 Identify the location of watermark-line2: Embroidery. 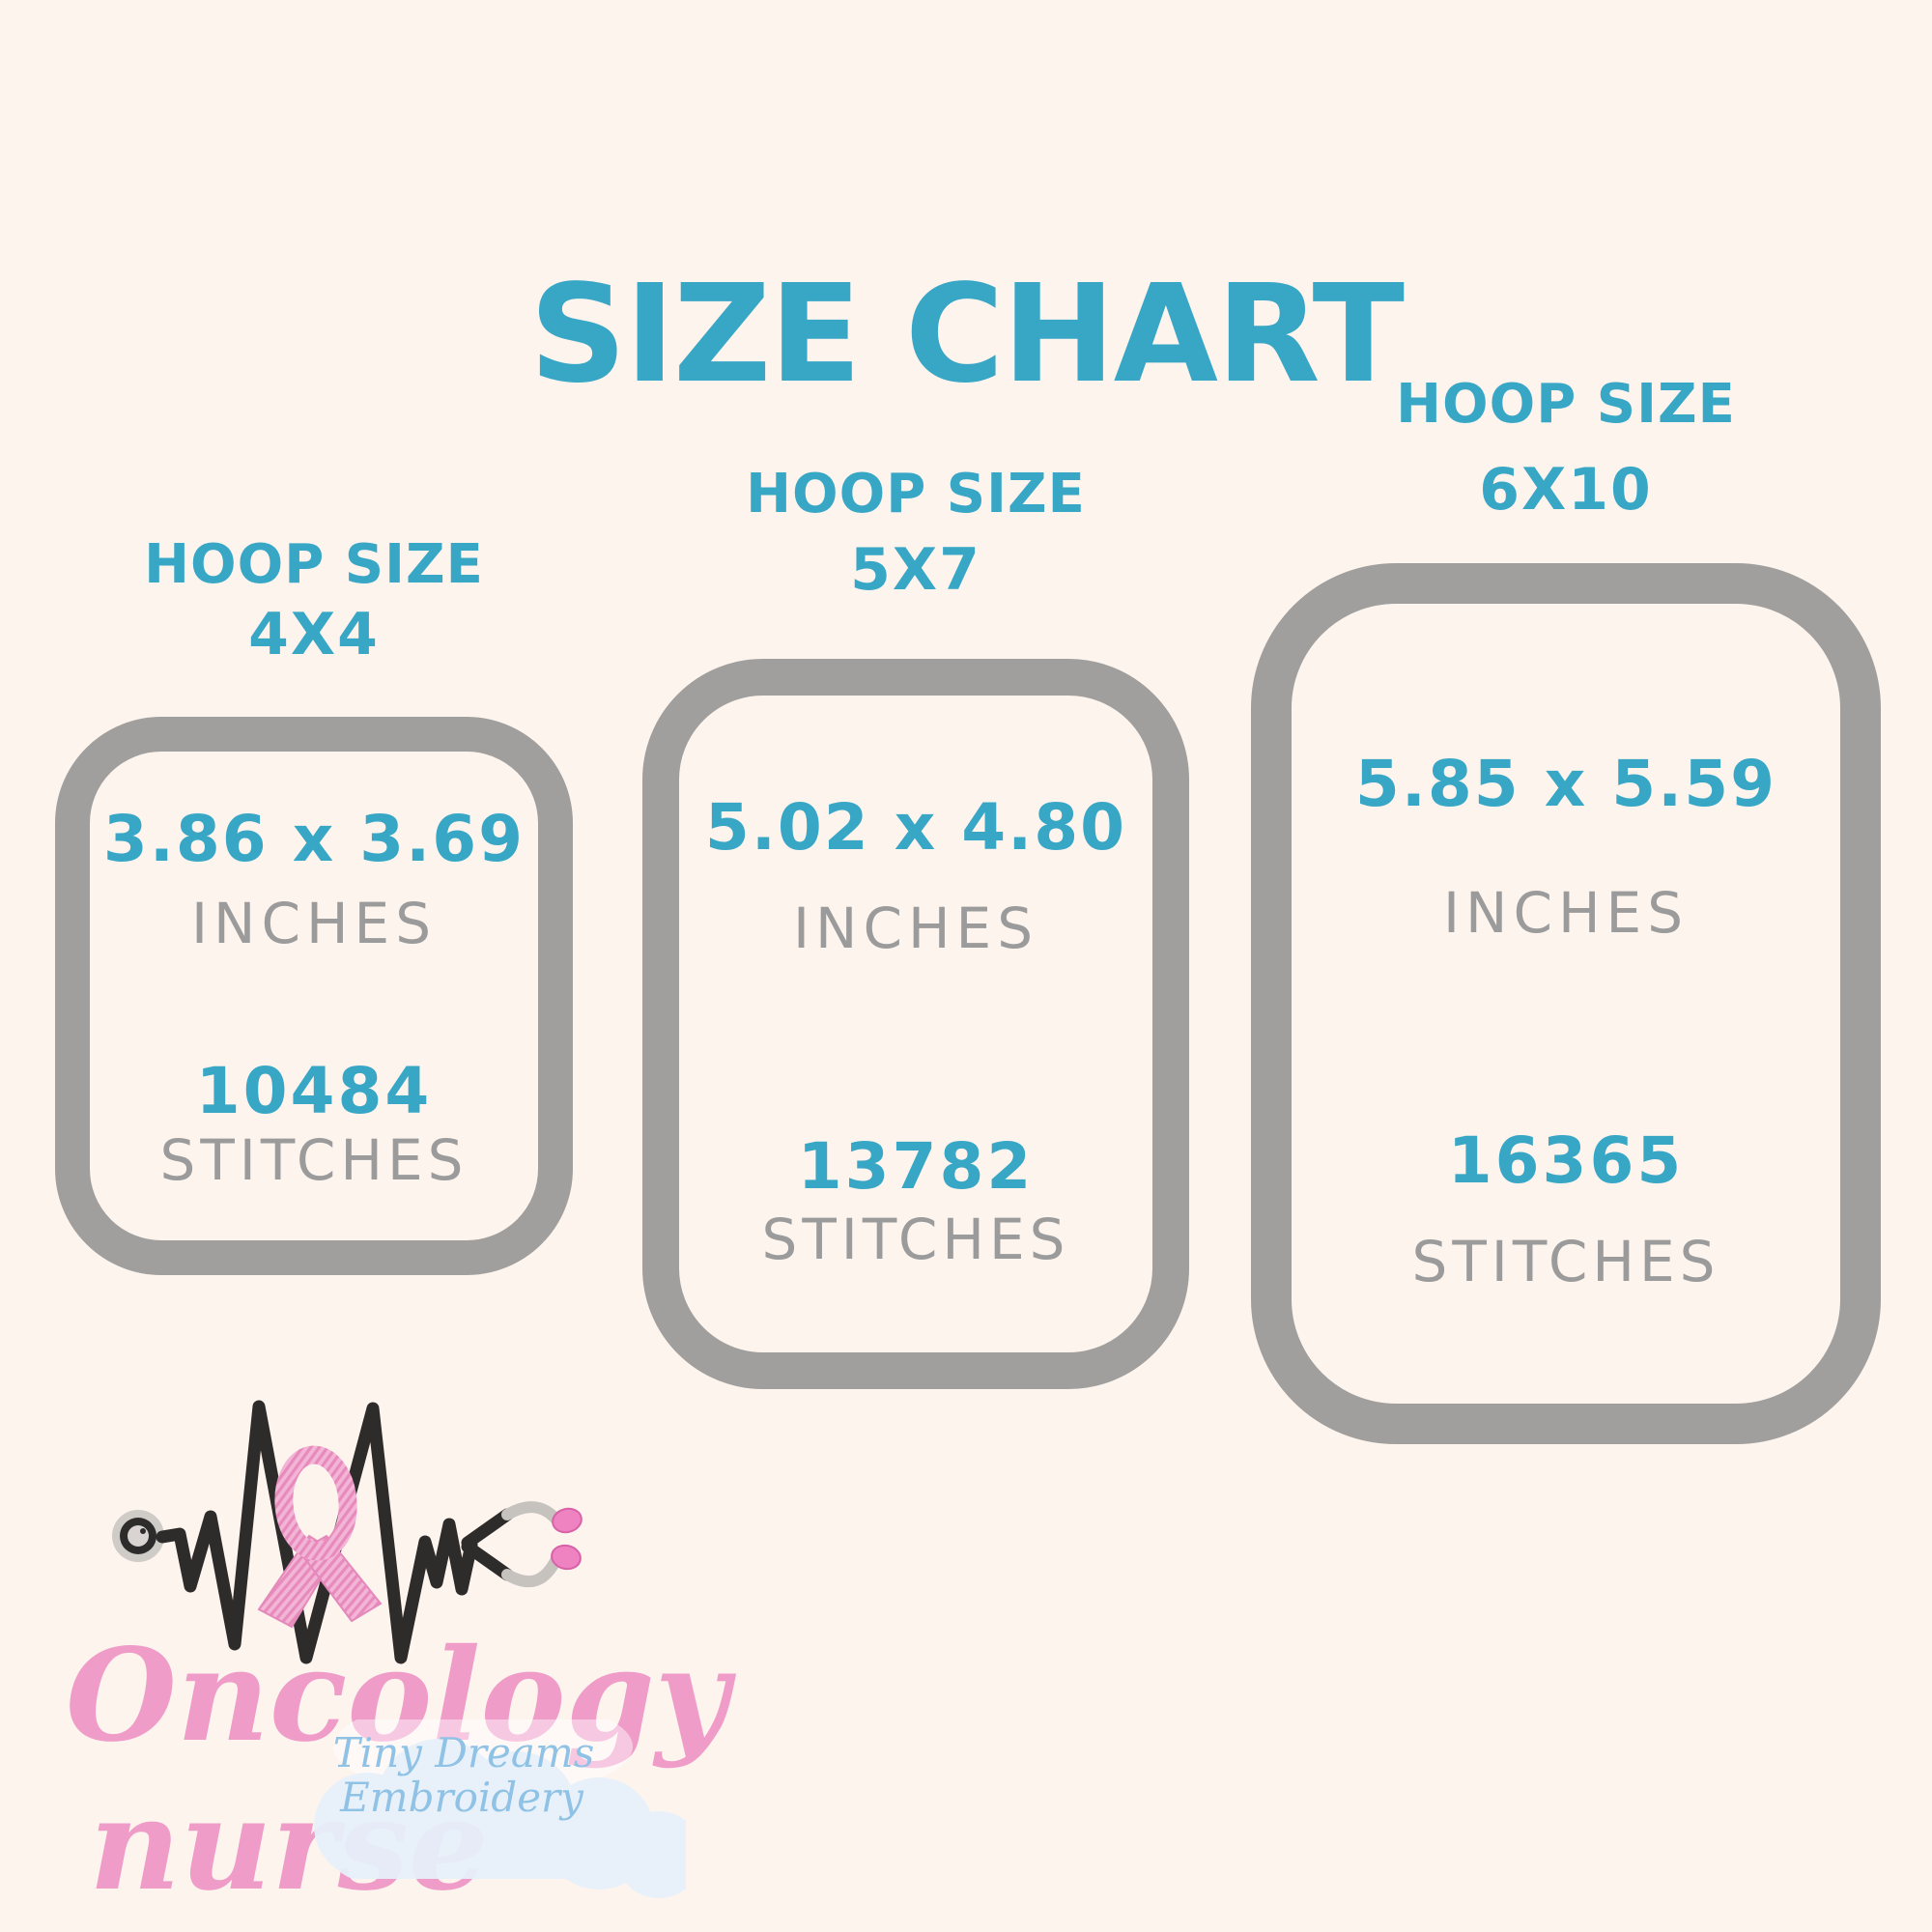
(461, 1797).